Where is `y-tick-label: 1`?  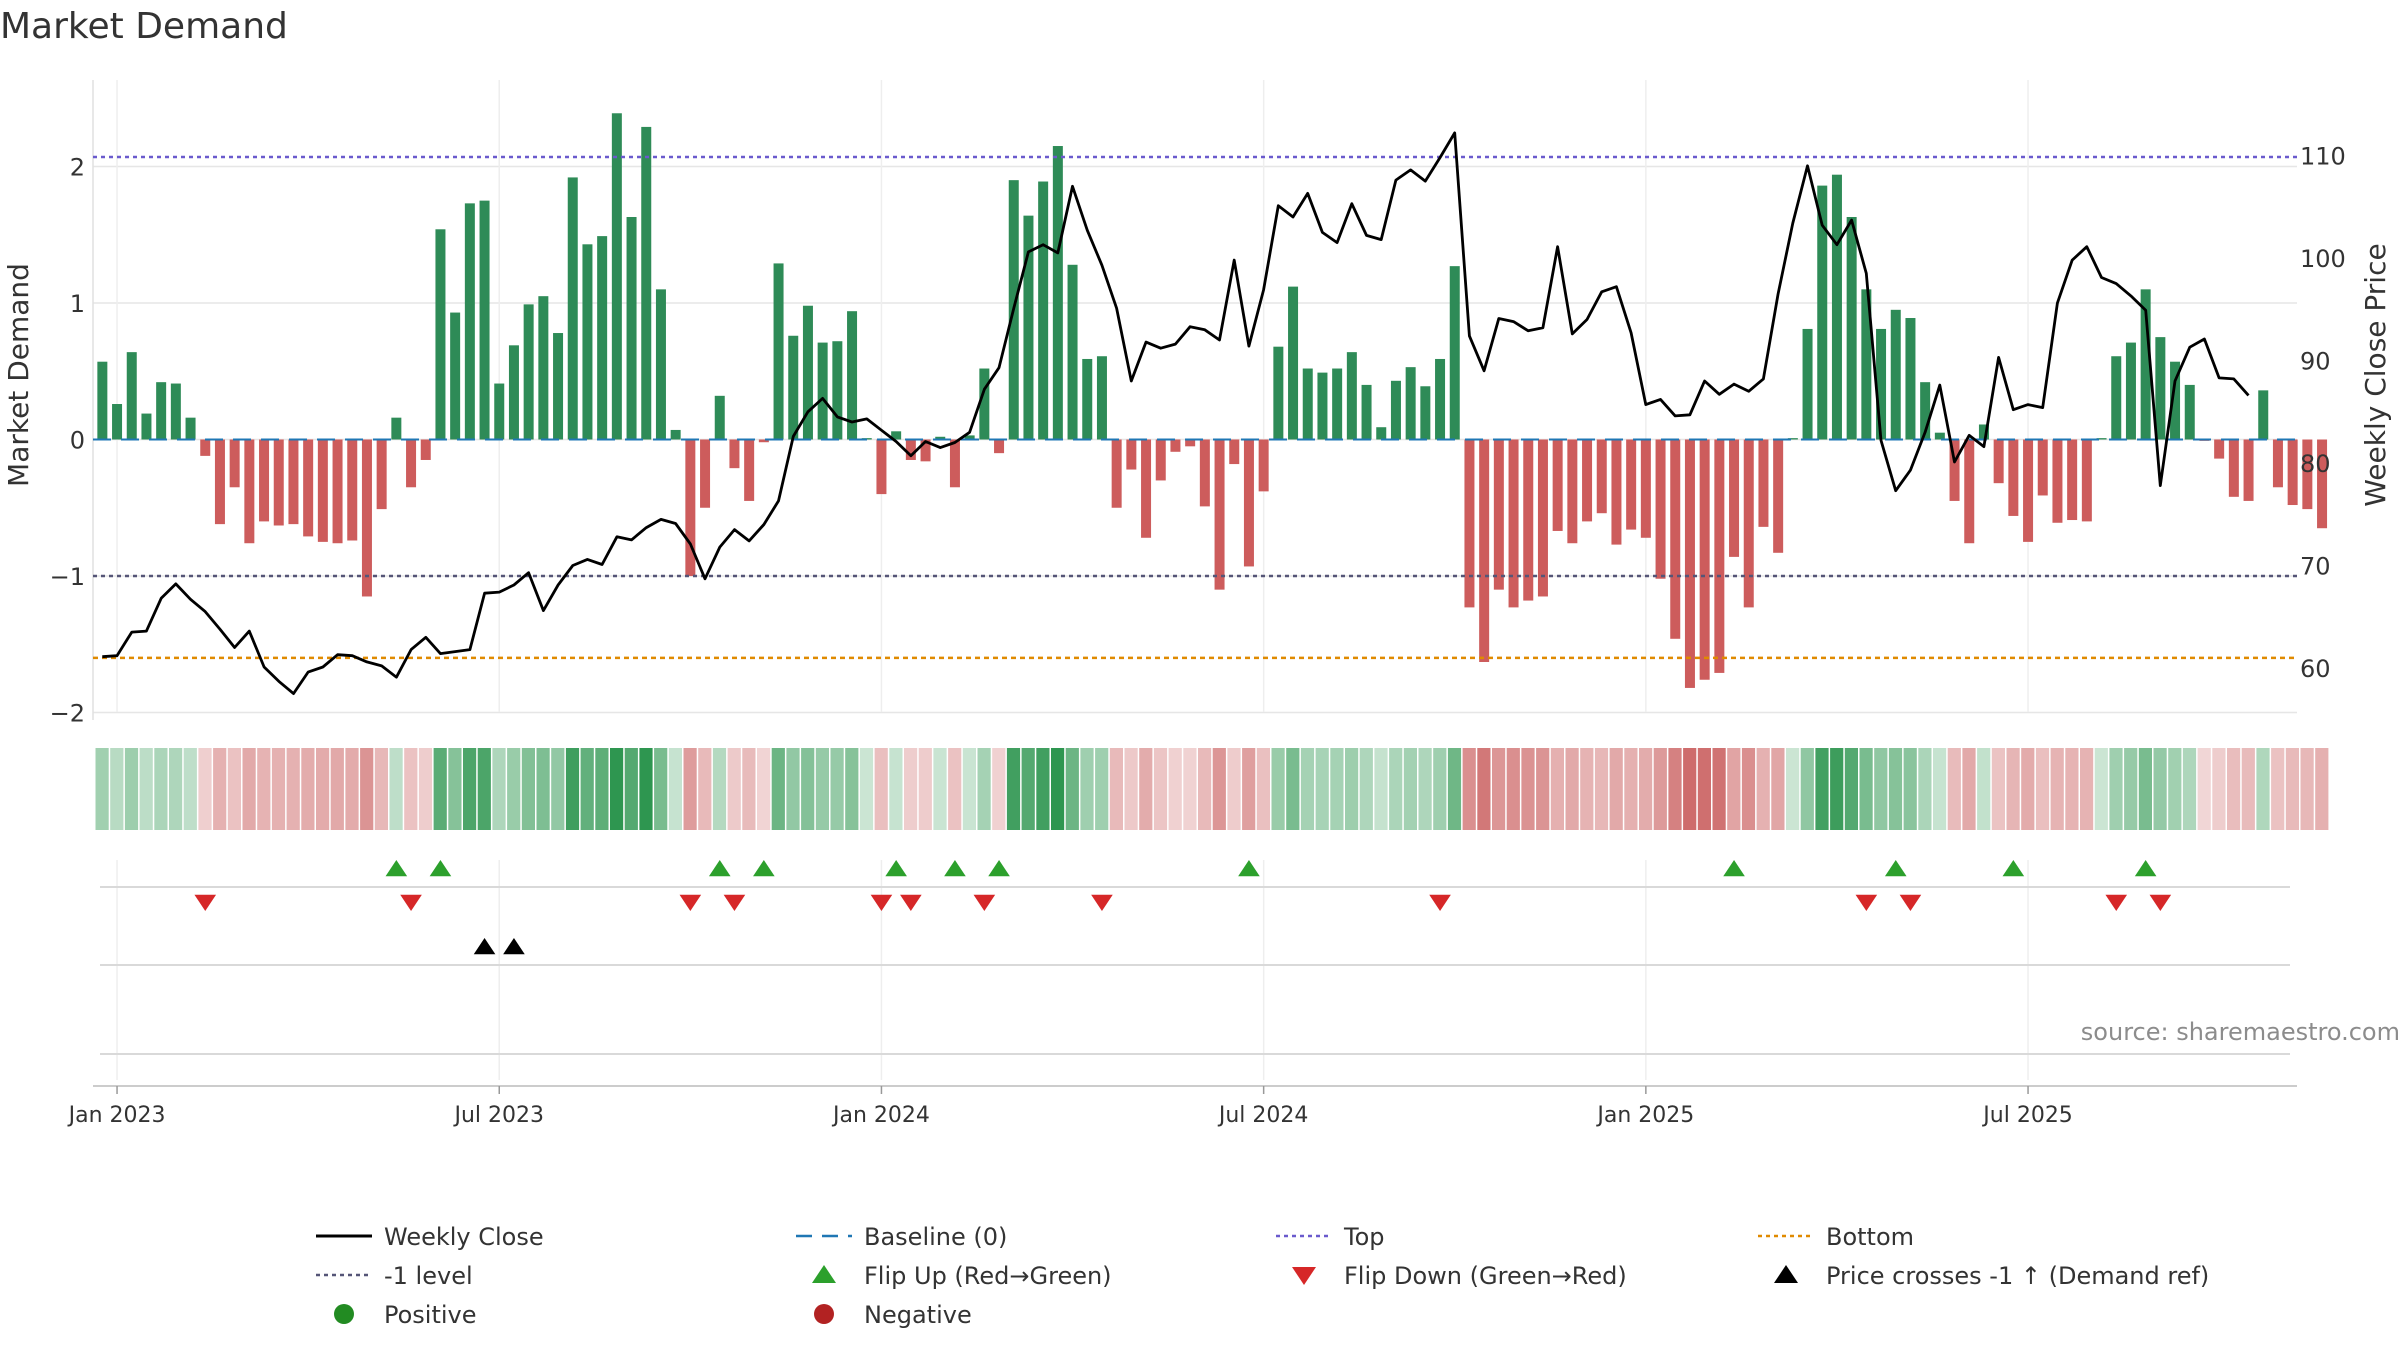
y-tick-label: 1 is located at coordinates (77, 304).